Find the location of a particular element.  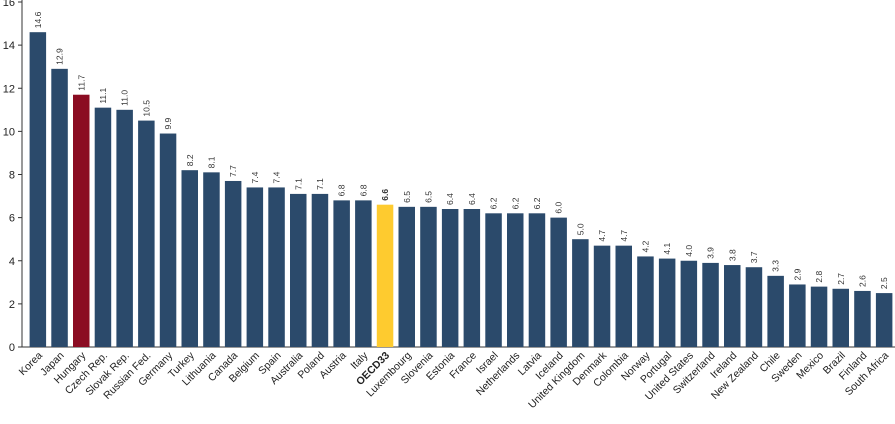

data-label: 3.9 is located at coordinates (711, 253).